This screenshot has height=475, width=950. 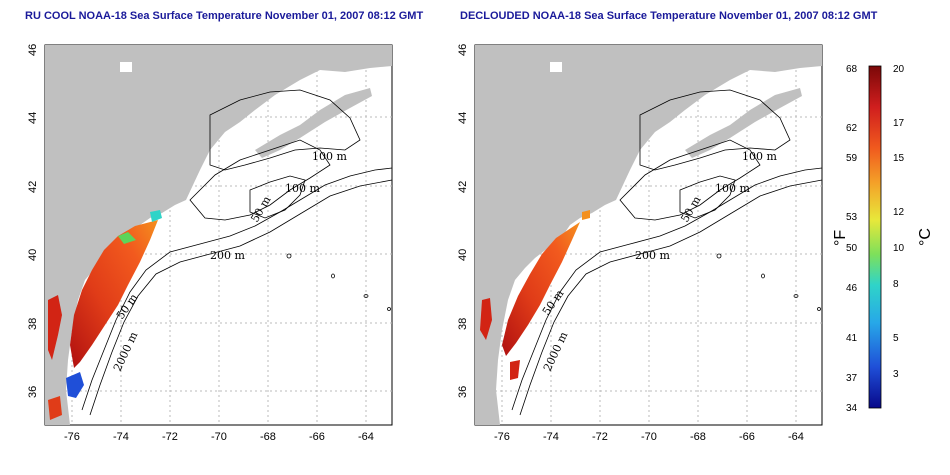 I want to click on left-lake, so click(x=126, y=67).